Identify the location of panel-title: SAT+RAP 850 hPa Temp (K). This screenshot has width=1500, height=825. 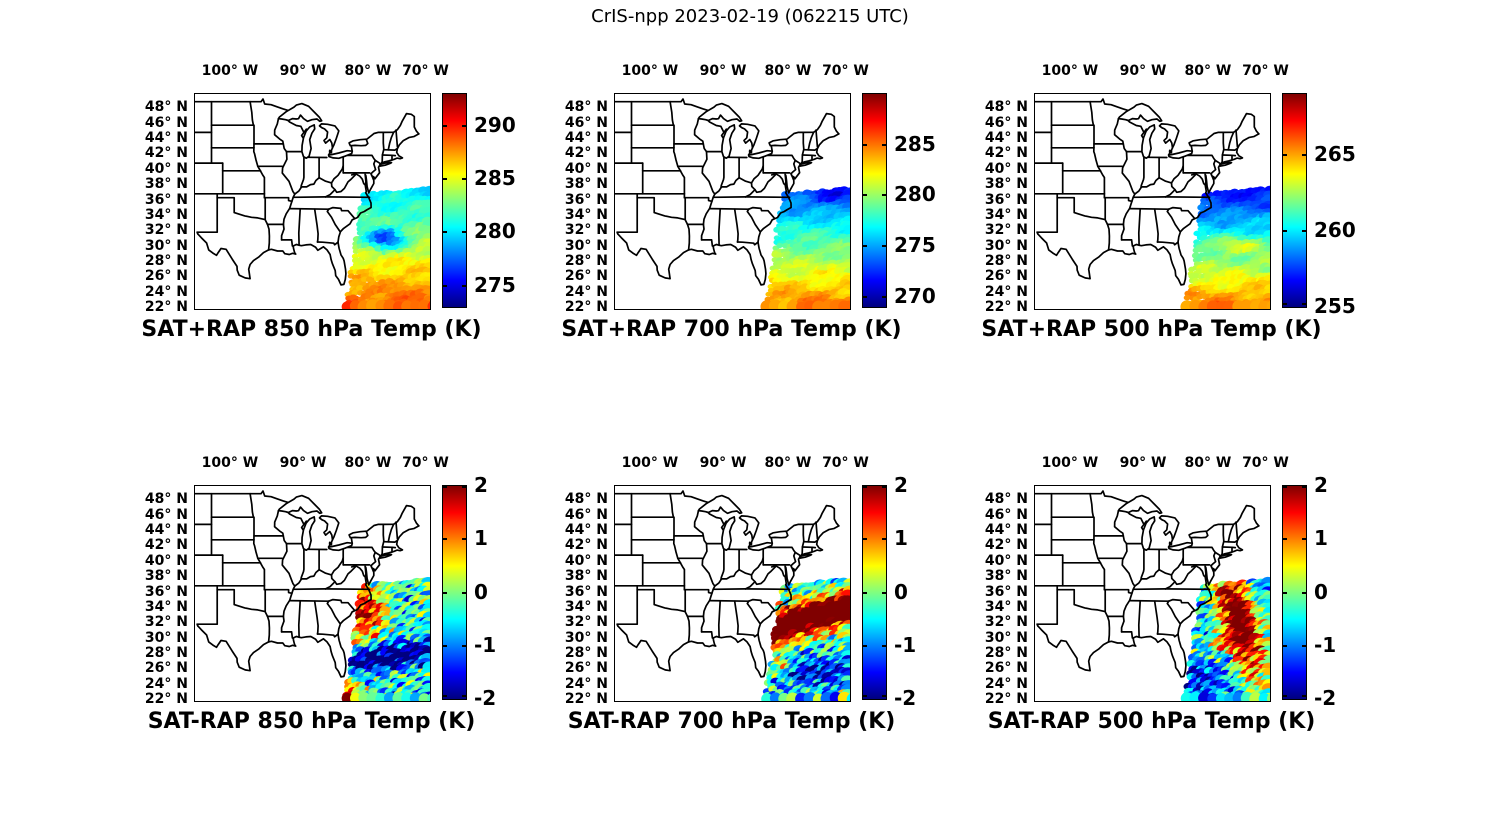
(311, 329).